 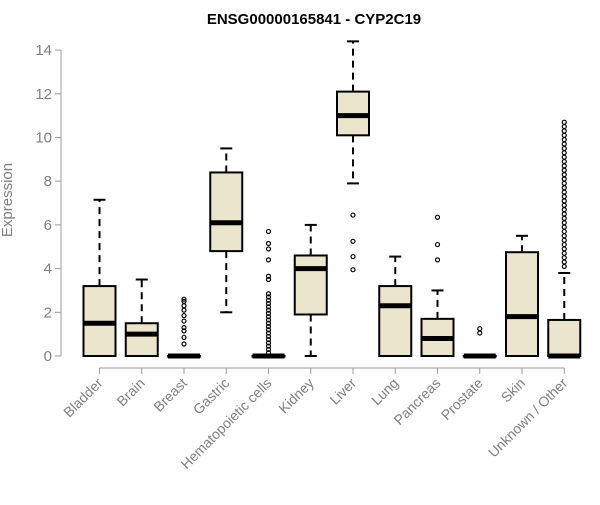 I want to click on box-breast, so click(x=184, y=327).